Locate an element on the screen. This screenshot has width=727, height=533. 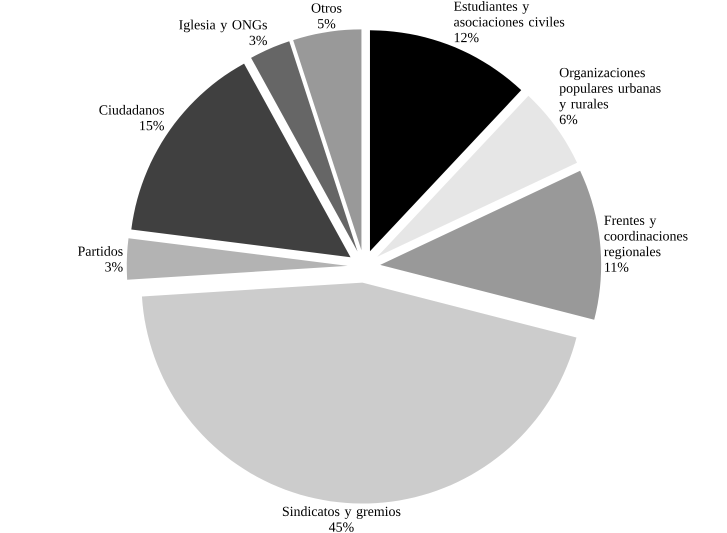
slice-label: Organizaciones populares urbanas y rurales is located at coordinates (610, 90).